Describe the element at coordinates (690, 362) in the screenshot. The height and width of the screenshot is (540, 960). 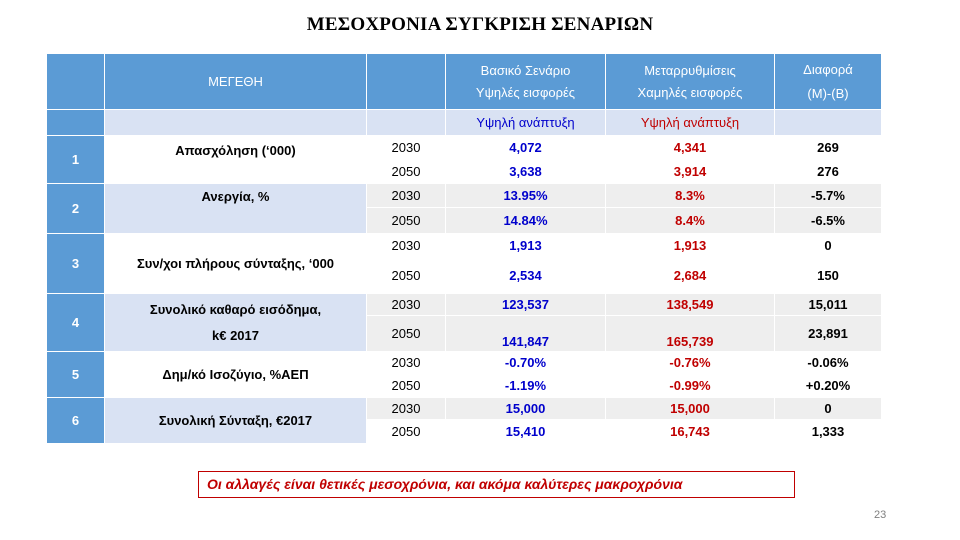
I see `reform-value: -0.76%` at that location.